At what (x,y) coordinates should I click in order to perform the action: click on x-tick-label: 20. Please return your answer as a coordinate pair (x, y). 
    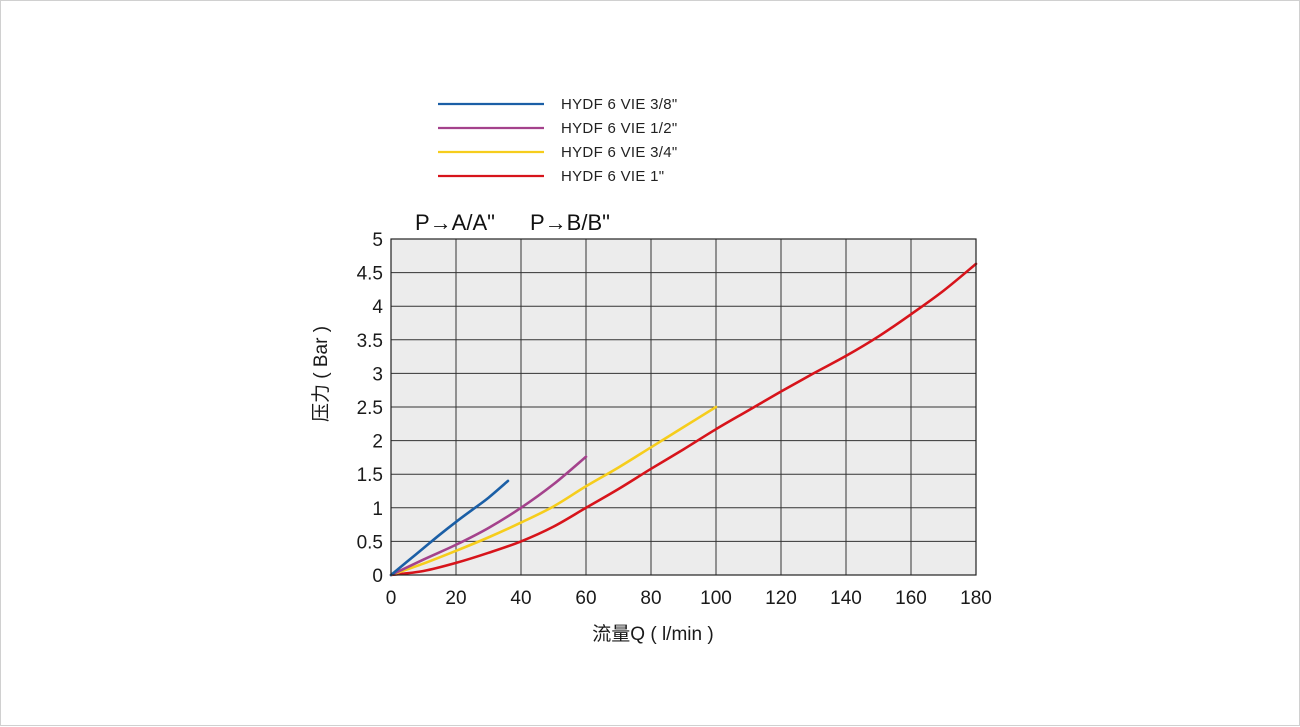
    Looking at the image, I should click on (455, 598).